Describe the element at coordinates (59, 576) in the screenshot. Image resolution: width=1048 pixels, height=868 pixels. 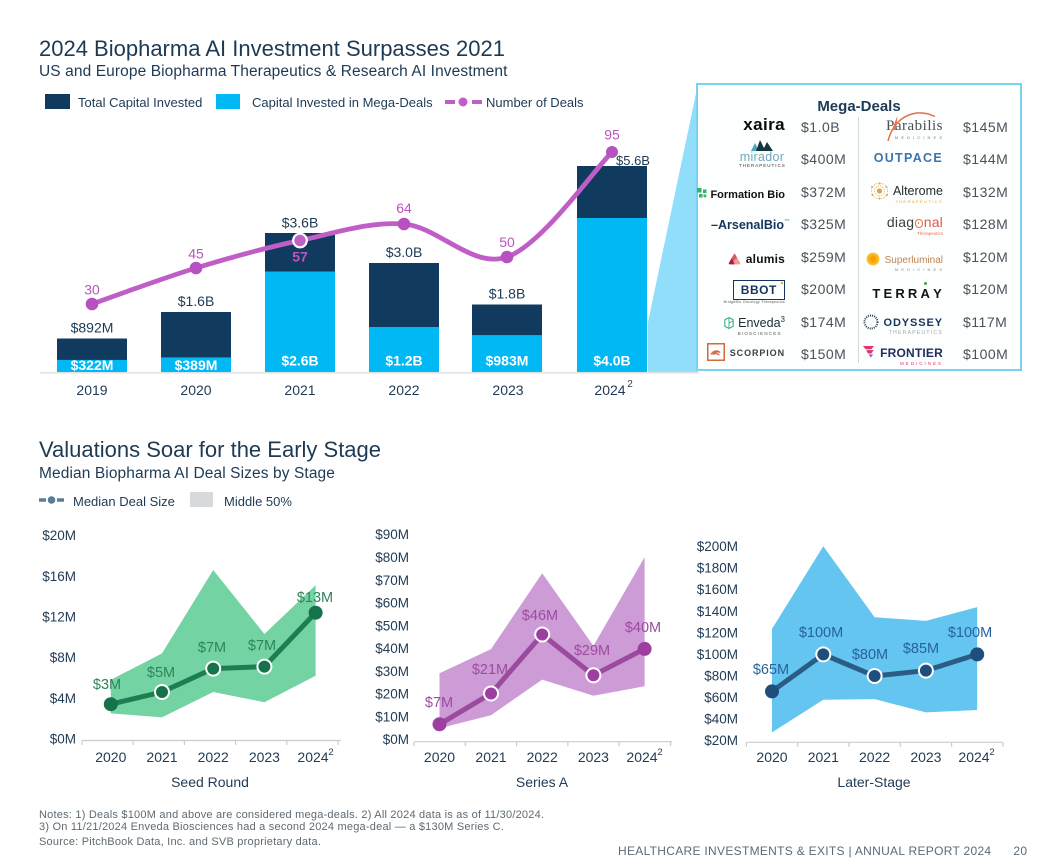
I see `svg-text: $16M` at that location.